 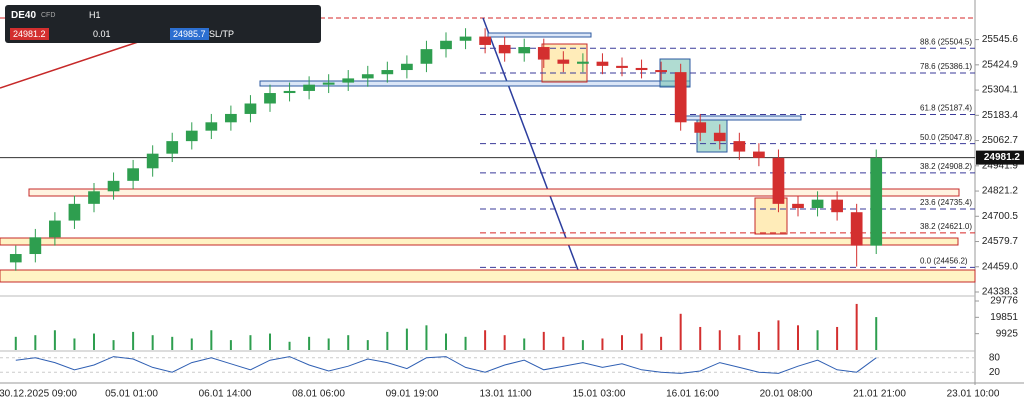 What do you see at coordinates (446, 365) in the screenshot?
I see `stoch-line` at bounding box center [446, 365].